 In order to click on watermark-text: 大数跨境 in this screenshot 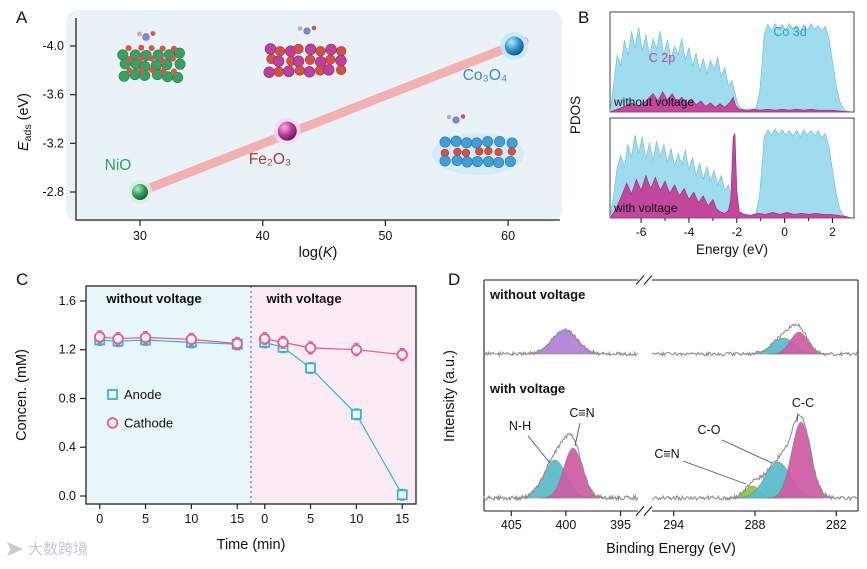, I will do `click(58, 549)`.